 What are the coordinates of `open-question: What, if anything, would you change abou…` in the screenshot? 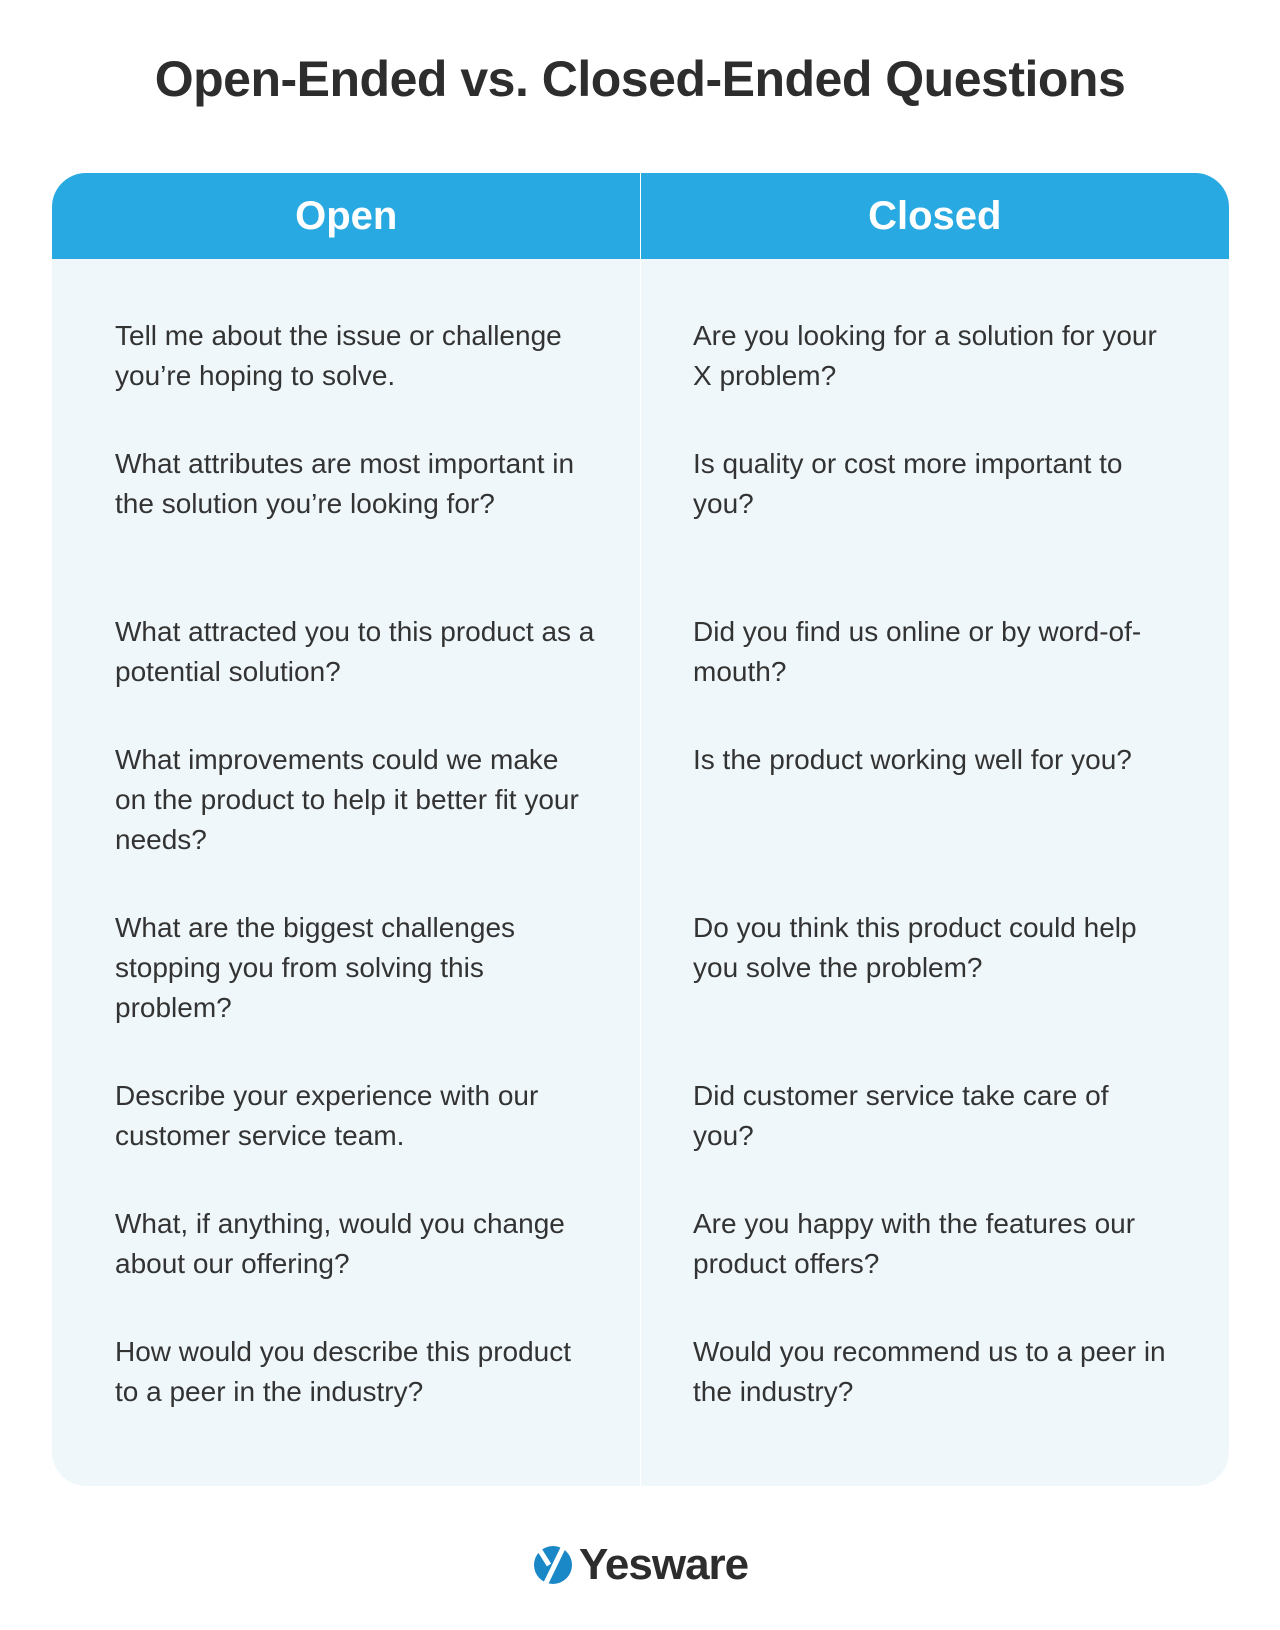 It's located at (340, 1243).